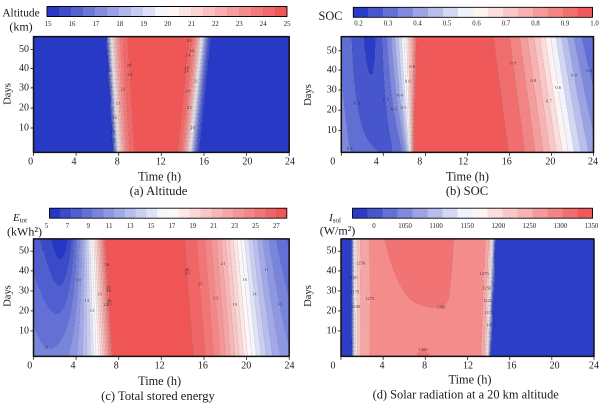 The width and height of the screenshot is (600, 404). What do you see at coordinates (276, 226) in the screenshot?
I see `svg-text: 27` at bounding box center [276, 226].